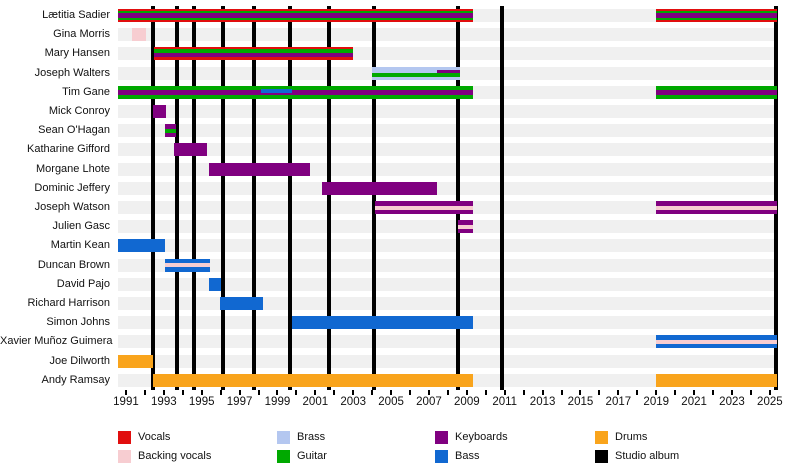 This screenshot has height=470, width=790. Describe the element at coordinates (631, 437) in the screenshot. I see `legend-item-label: Drums` at that location.